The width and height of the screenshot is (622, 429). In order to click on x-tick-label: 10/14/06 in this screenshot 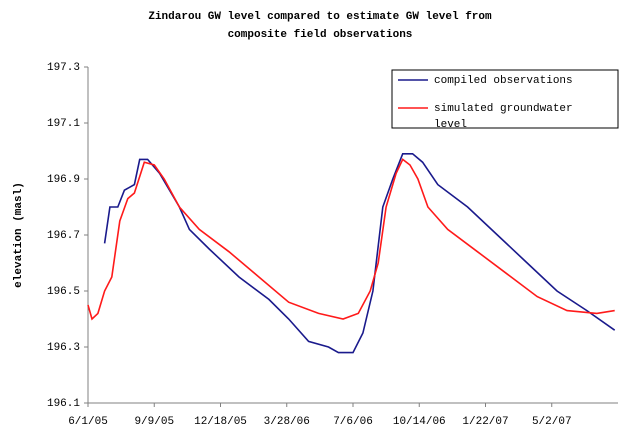, I will do `click(419, 422)`.